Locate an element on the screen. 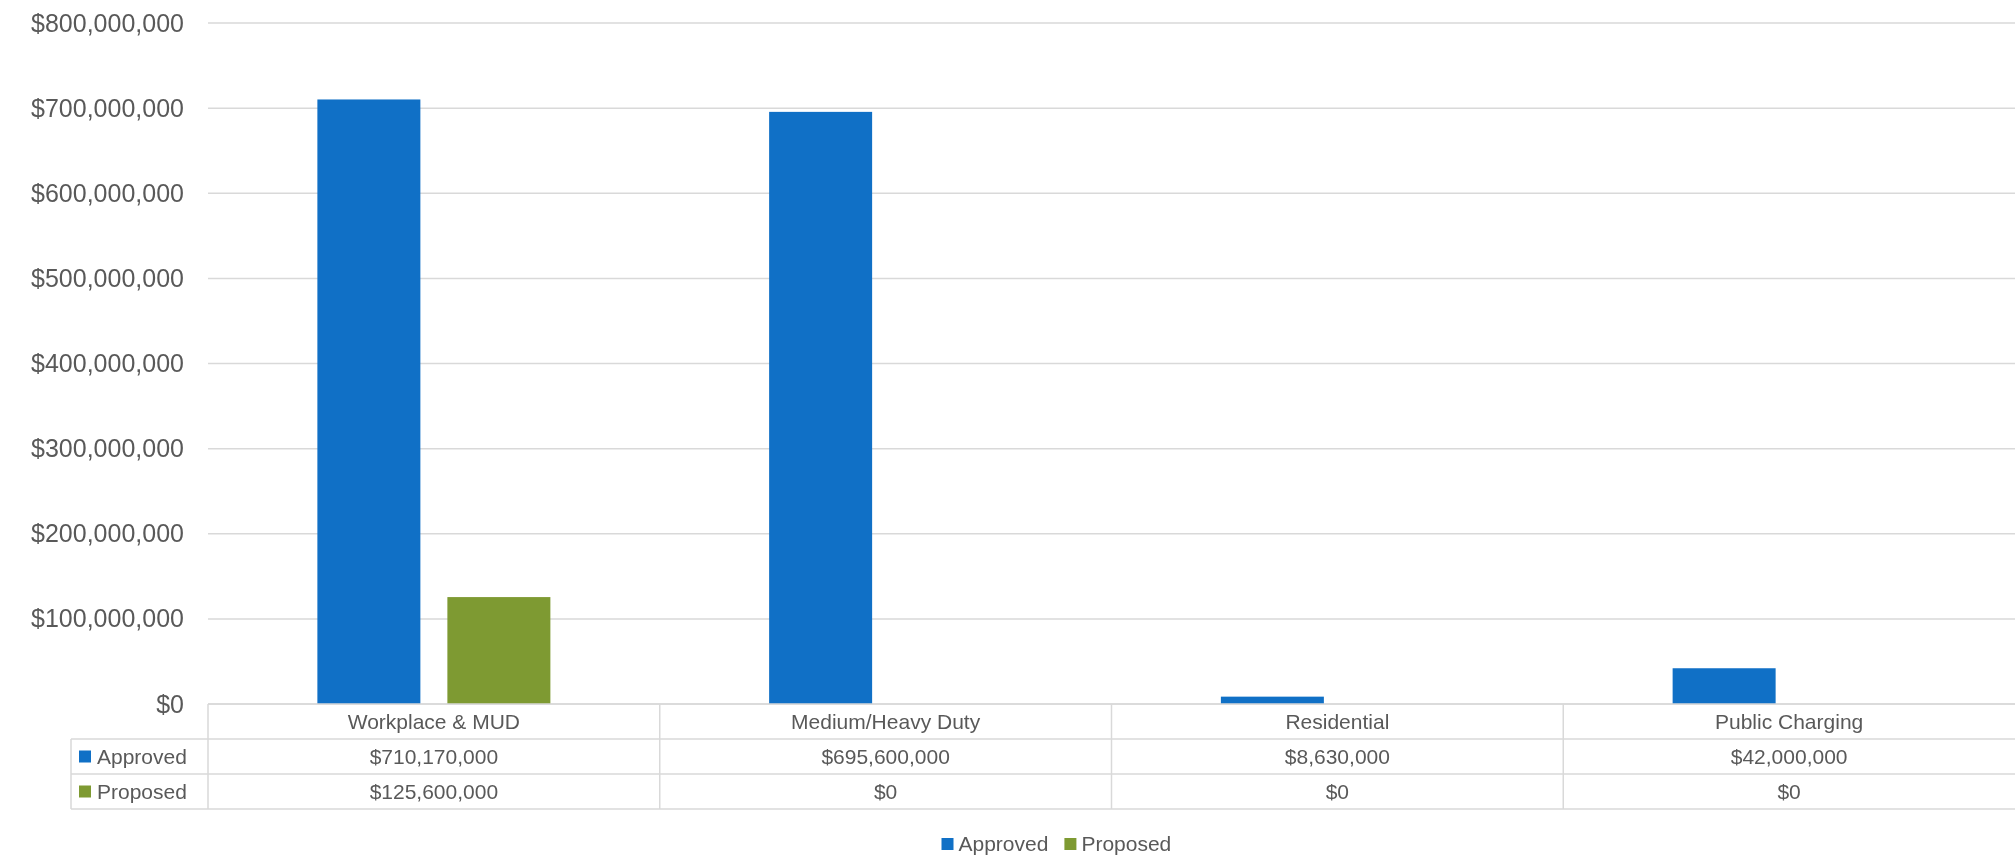 Image resolution: width=2015 pixels, height=858 pixels. y-tick-label: $100,000,000 is located at coordinates (107, 618).